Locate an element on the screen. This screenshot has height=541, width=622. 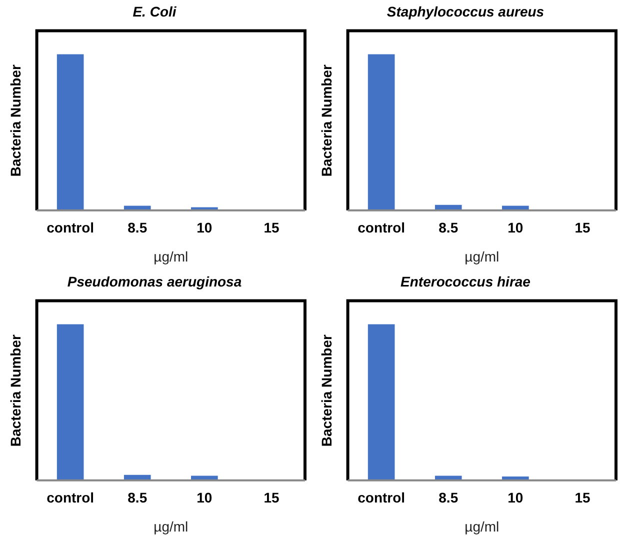
chart-title: Staphylococcus aureus is located at coordinates (465, 11).